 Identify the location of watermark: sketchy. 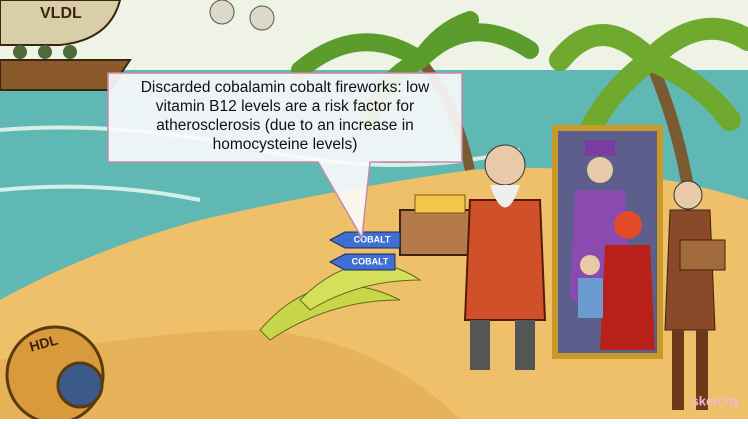
(716, 400).